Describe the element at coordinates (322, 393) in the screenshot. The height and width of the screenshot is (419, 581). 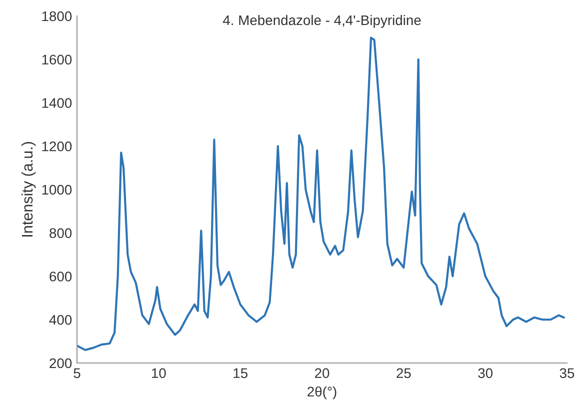
I see `x-axis-title: 2θ(°)` at that location.